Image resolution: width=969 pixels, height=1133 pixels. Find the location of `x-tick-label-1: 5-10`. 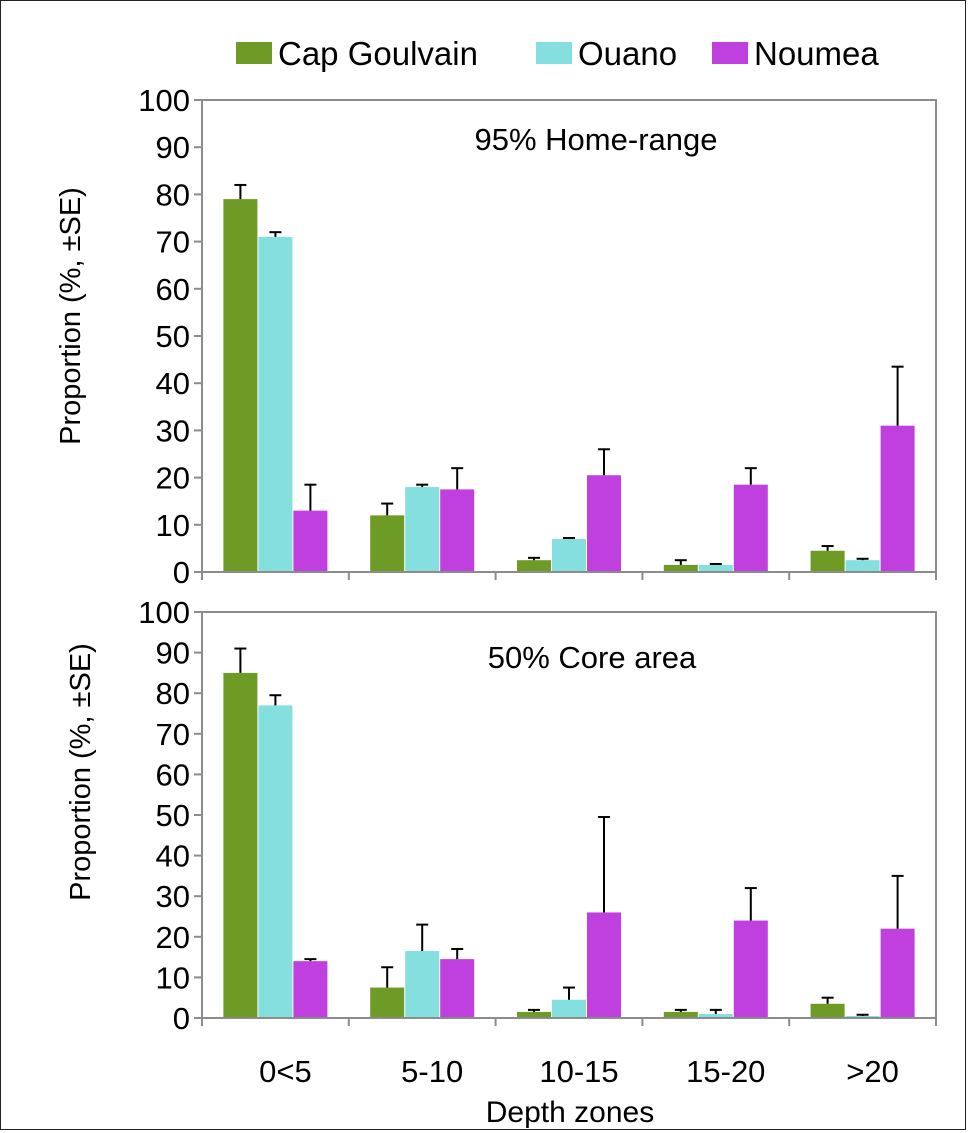

x-tick-label-1: 5-10 is located at coordinates (432, 1071).